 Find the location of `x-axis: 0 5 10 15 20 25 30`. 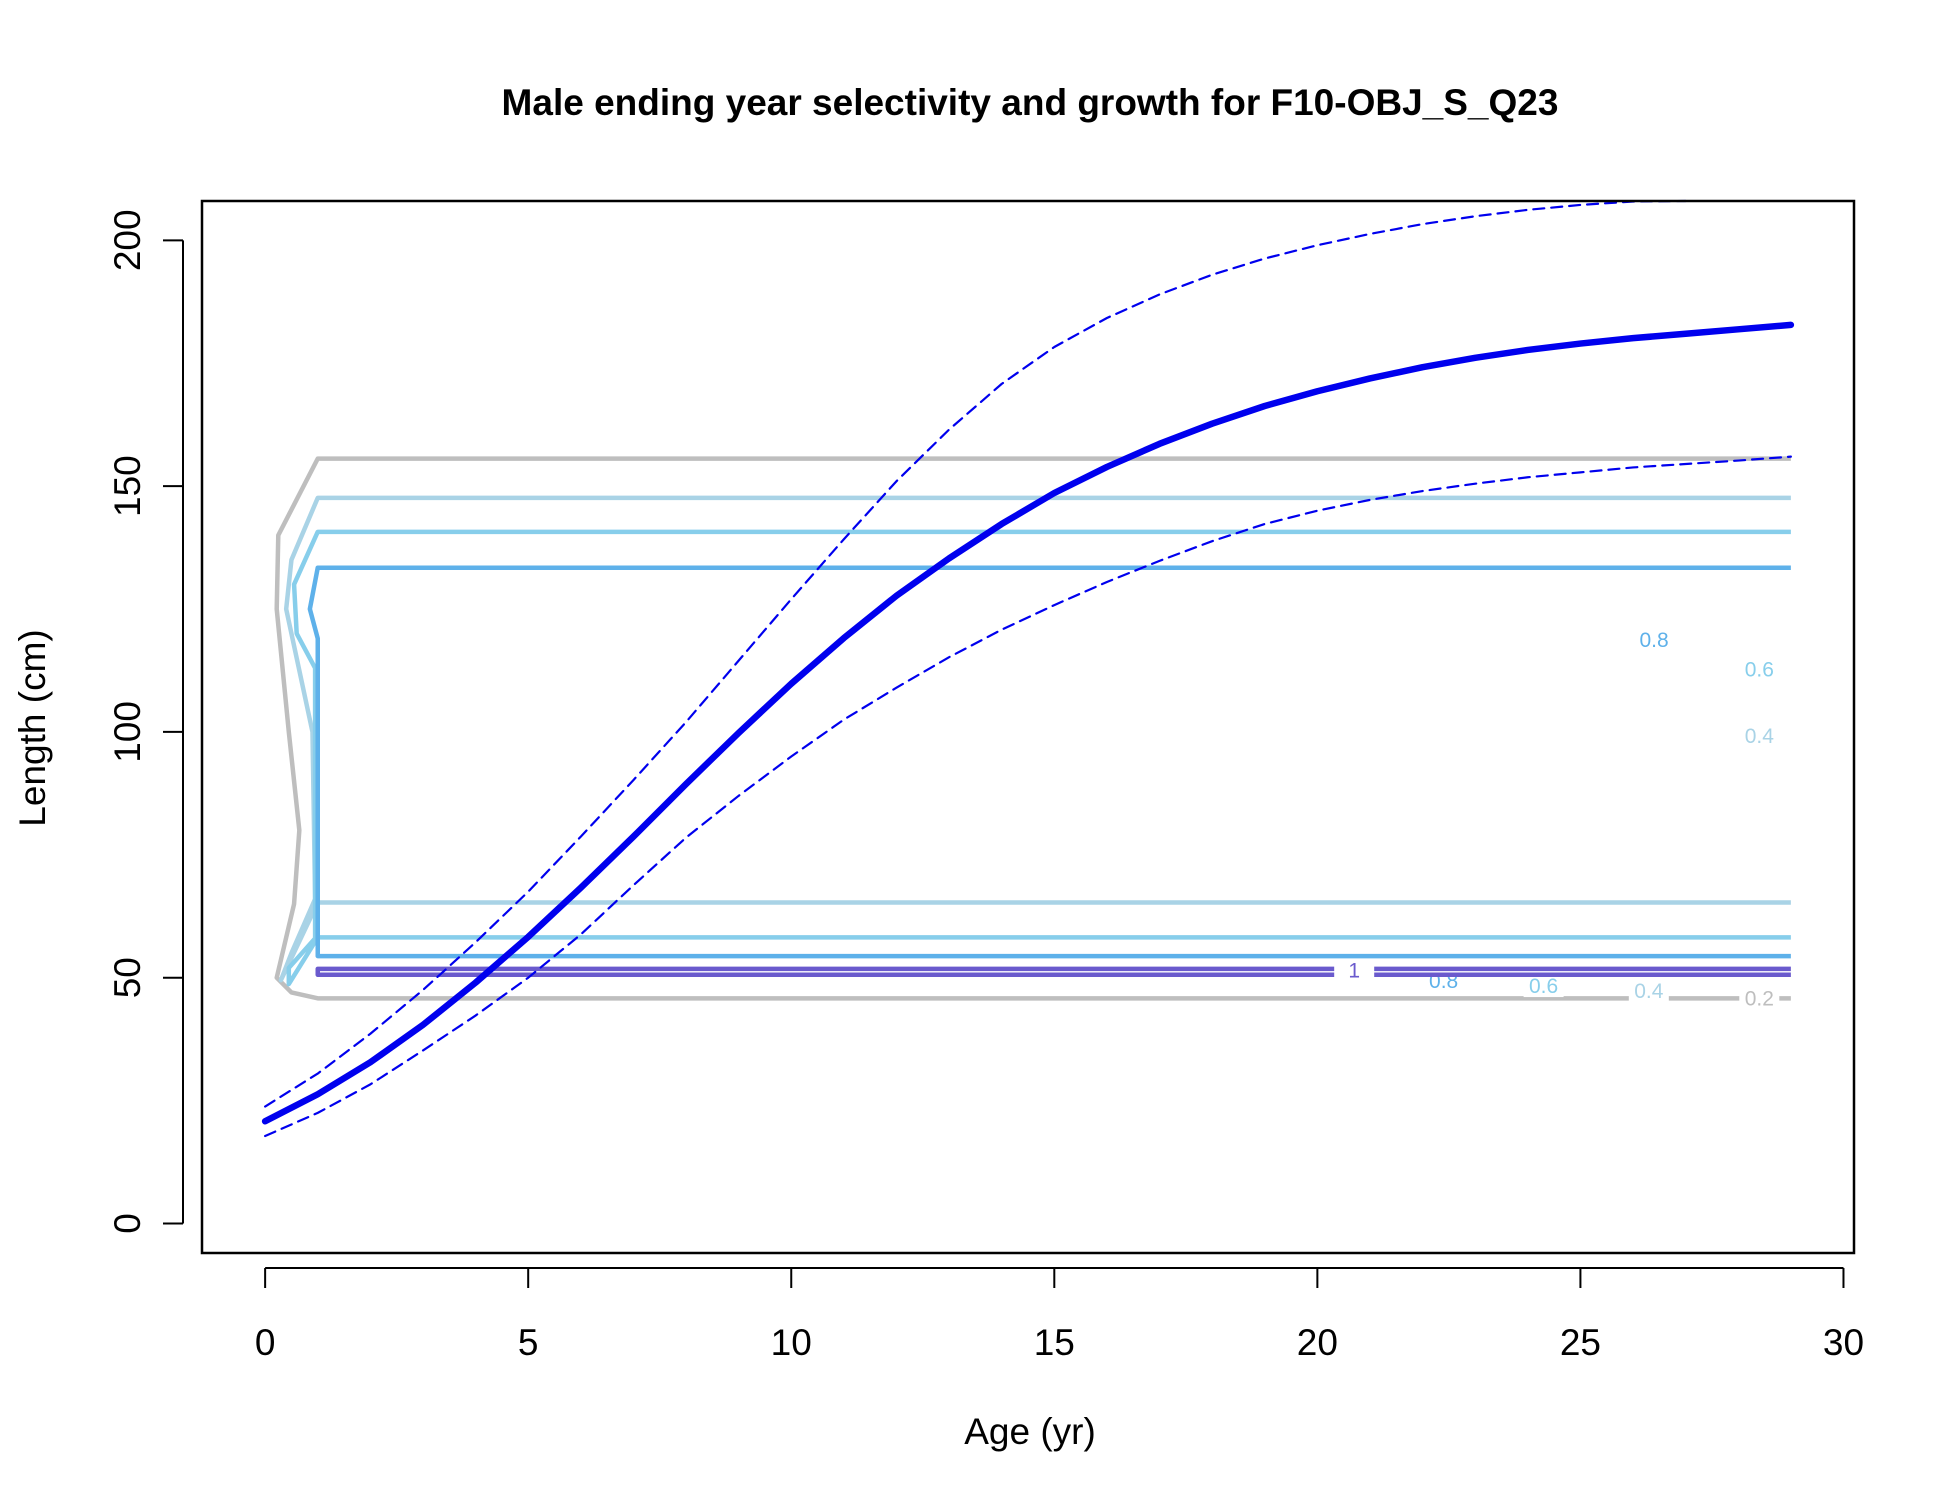

x-axis: 0 5 10 15 20 25 30 is located at coordinates (1059, 1315).